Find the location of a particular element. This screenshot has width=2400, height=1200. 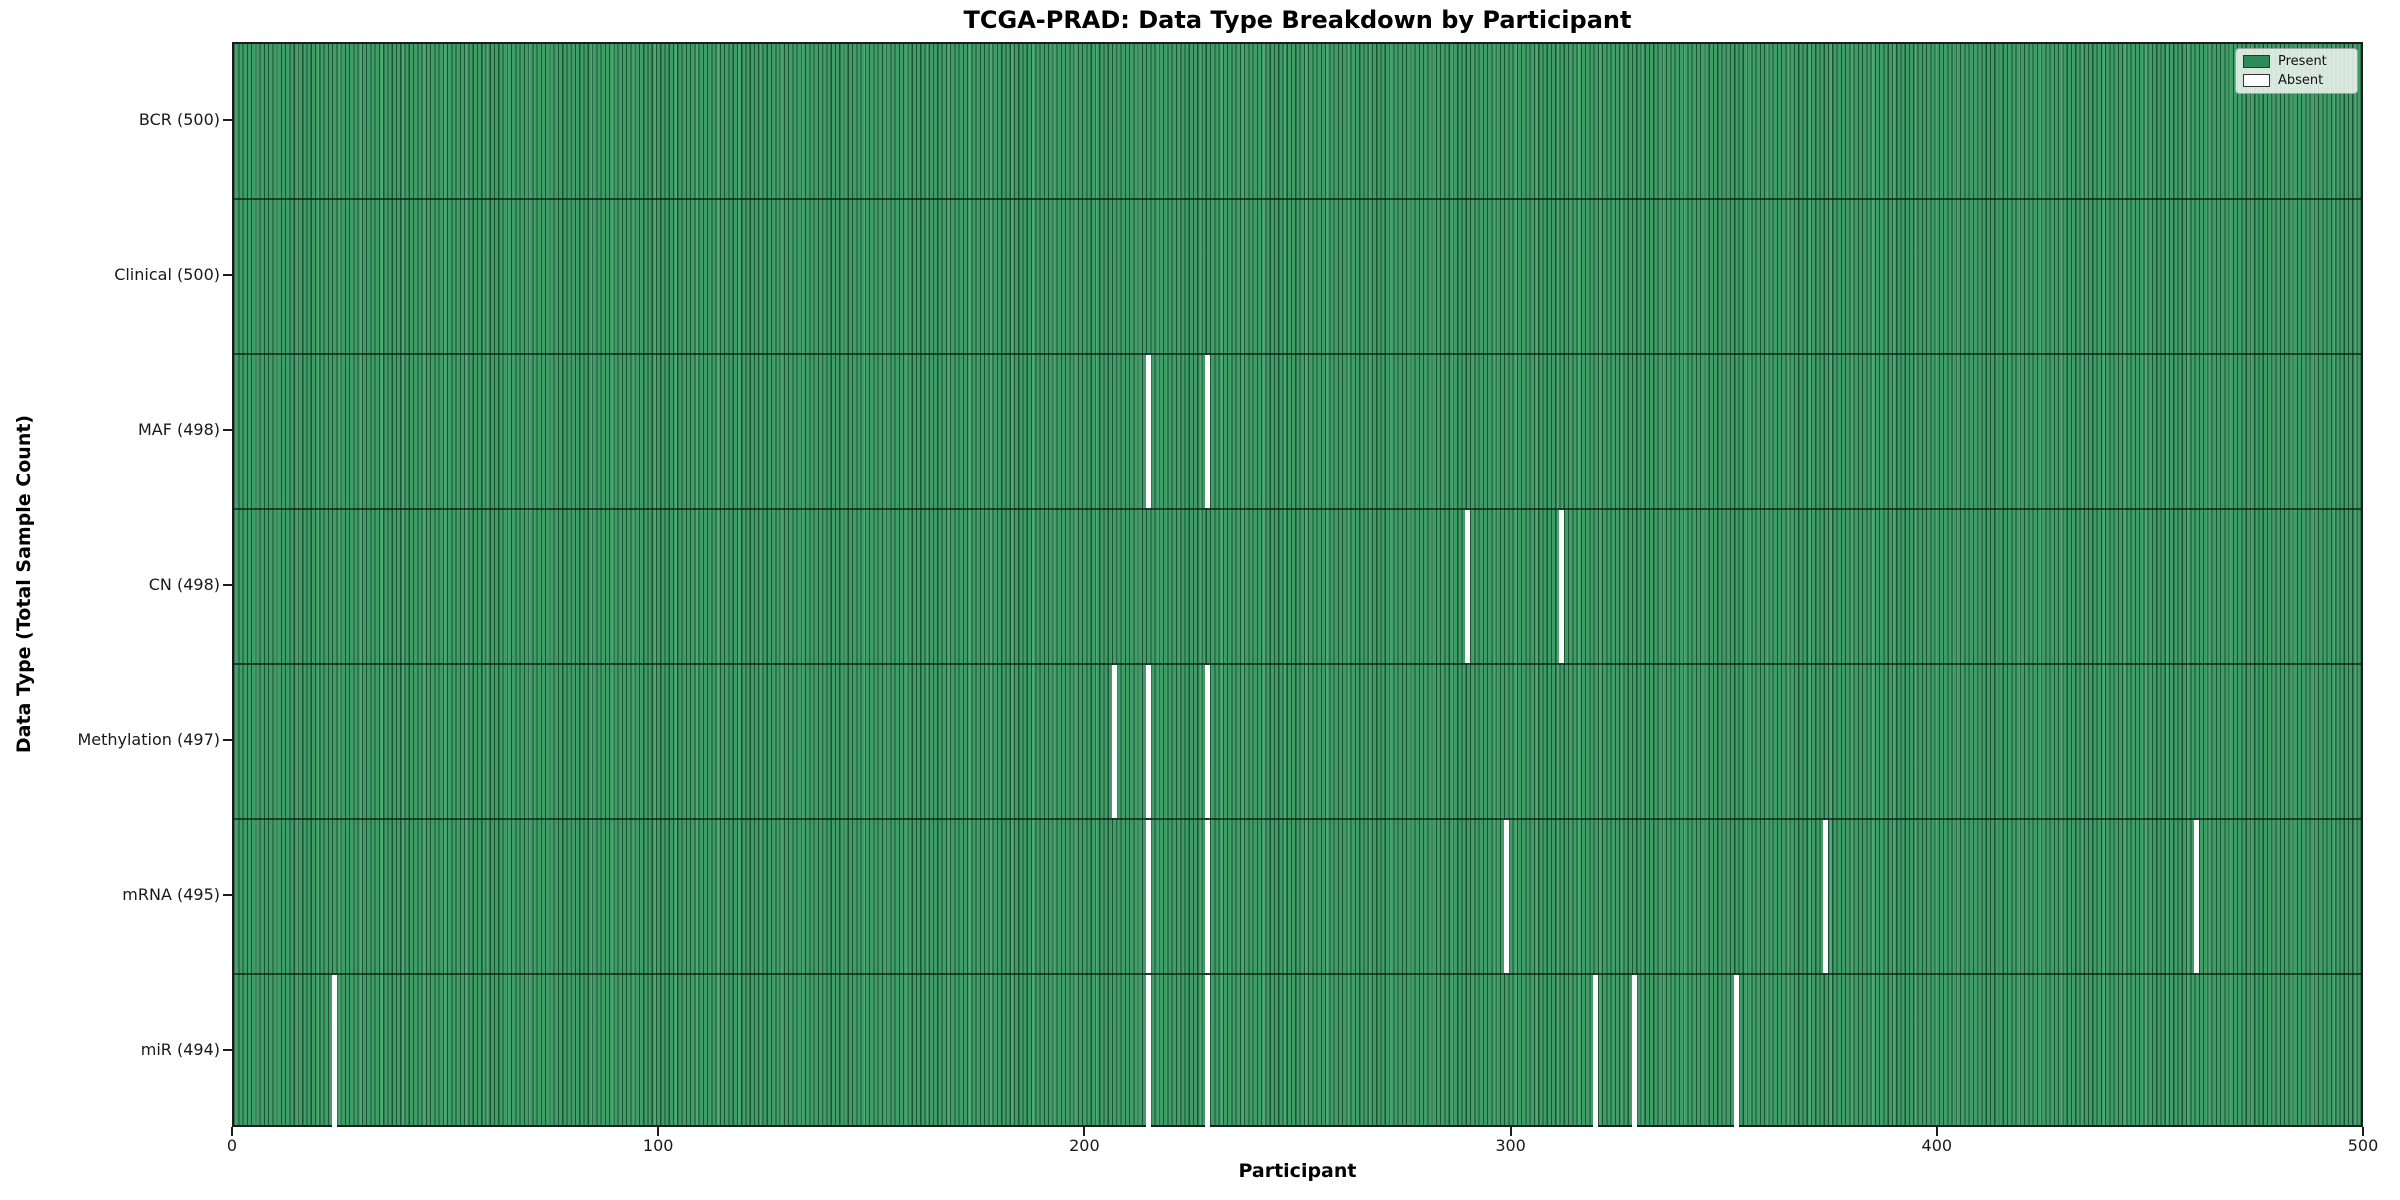

legend-absent-swatch is located at coordinates (2256, 80).